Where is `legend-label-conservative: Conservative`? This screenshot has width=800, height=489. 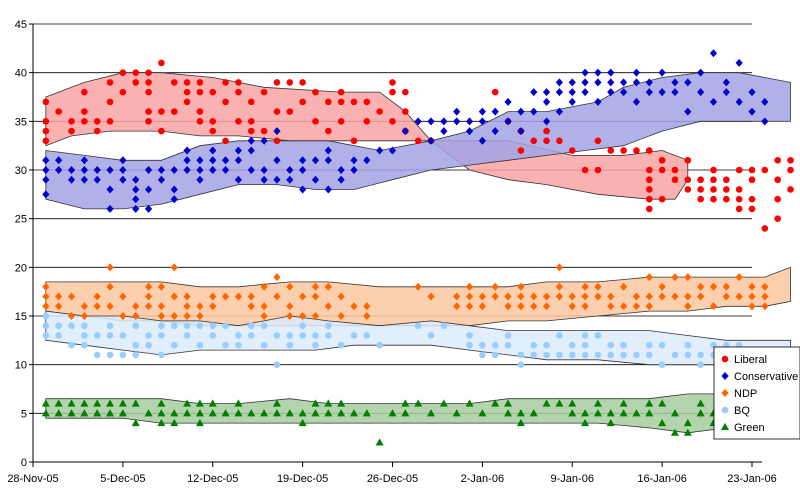 legend-label-conservative: Conservative is located at coordinates (766, 377).